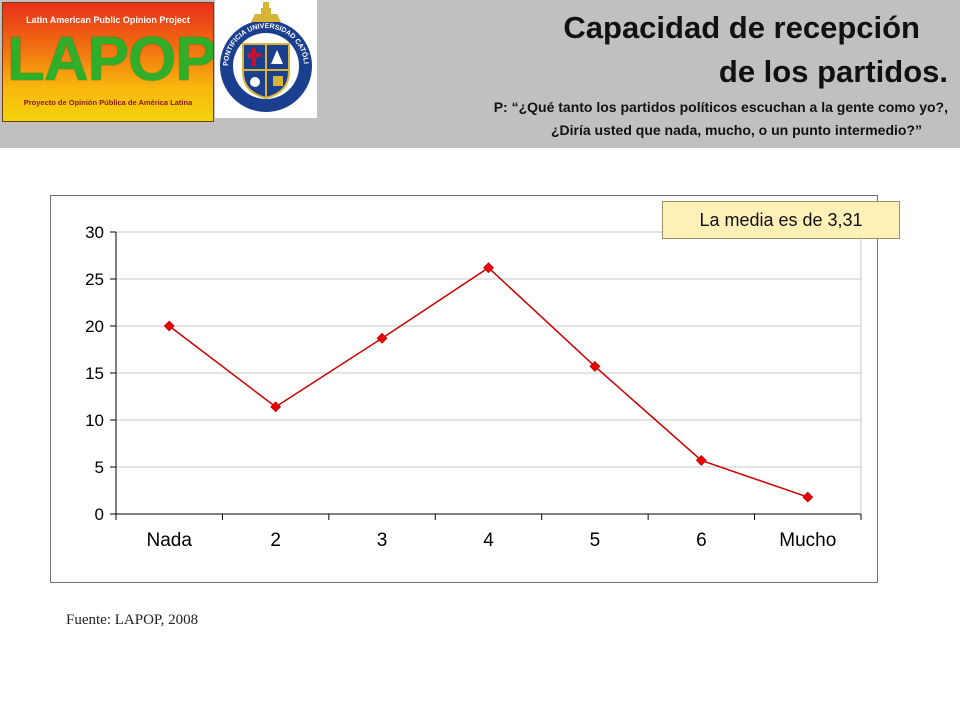 This screenshot has width=960, height=720. Describe the element at coordinates (94, 326) in the screenshot. I see `y-tick-label: 20` at that location.